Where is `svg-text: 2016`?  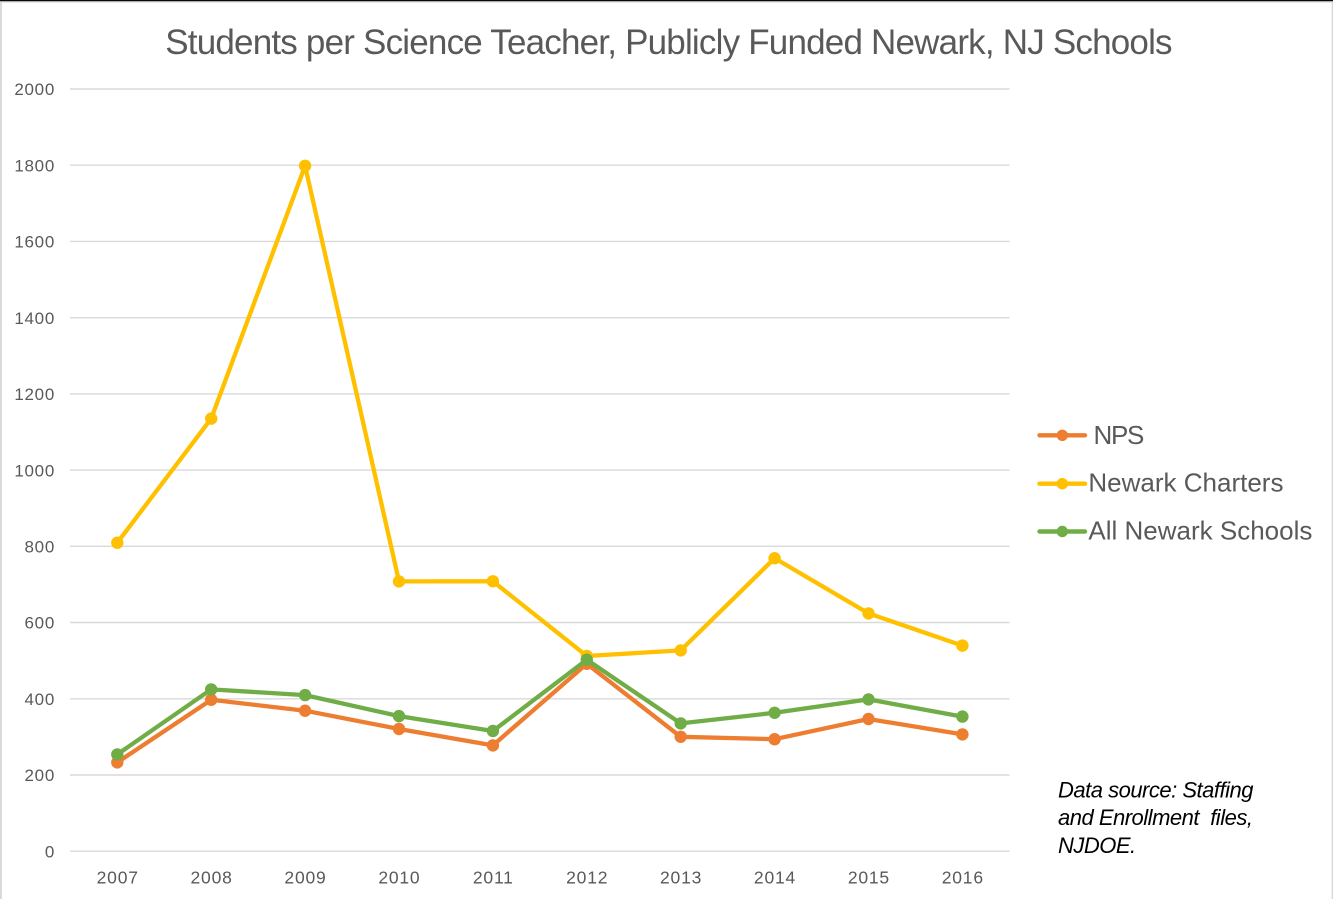
svg-text: 2016 is located at coordinates (963, 878).